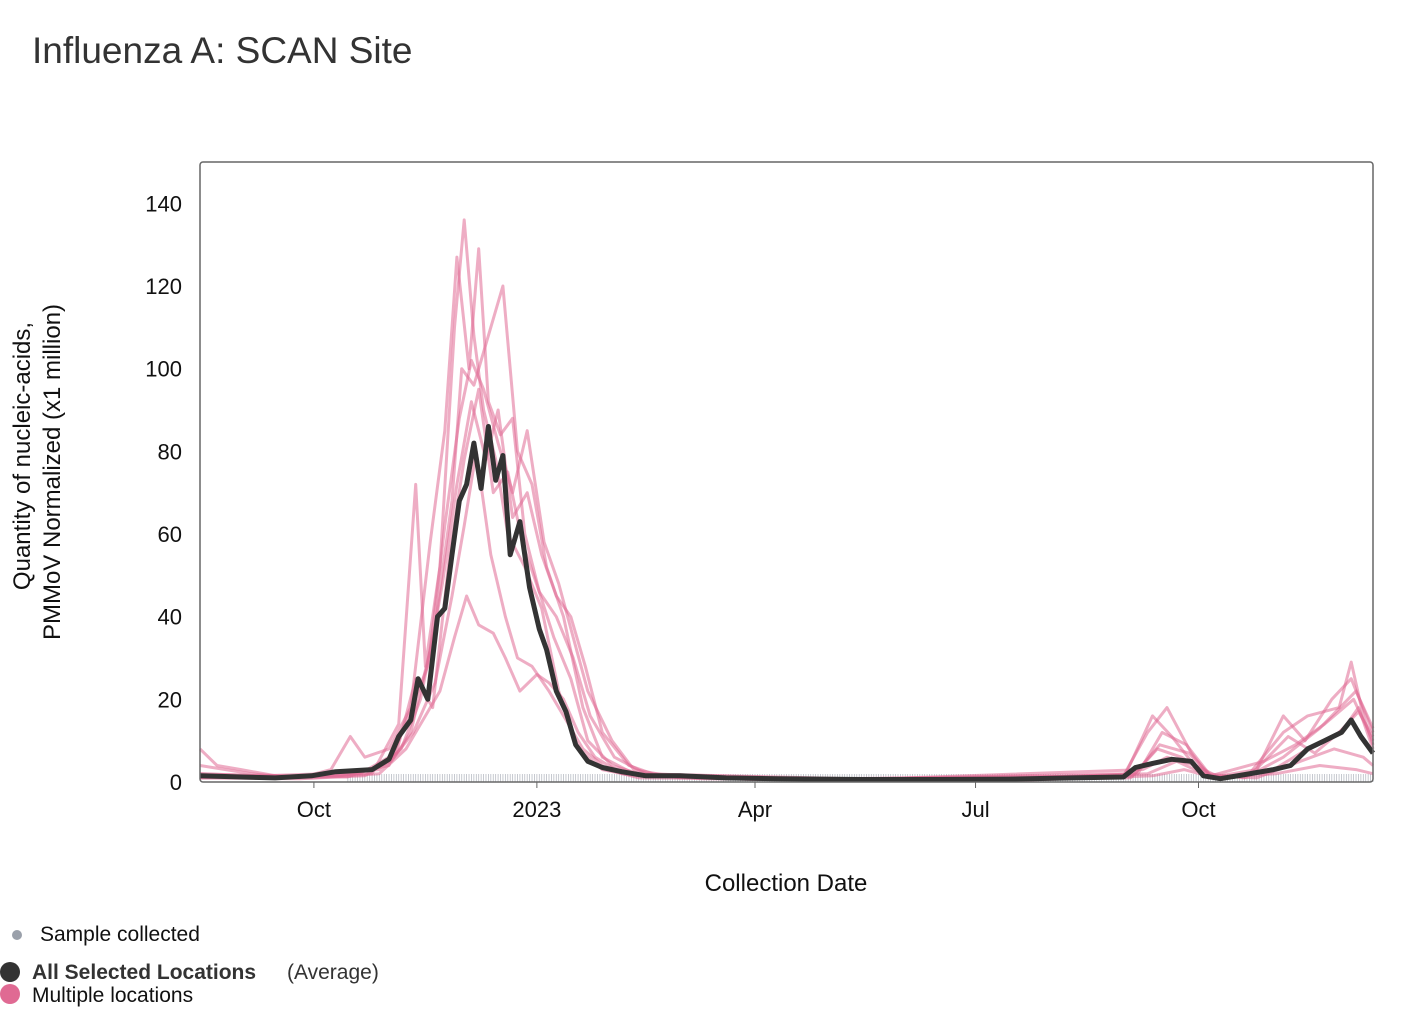 This screenshot has height=1022, width=1414. I want to click on x-axis-ticks: Oct 2023 Apr Jul Oct, so click(756, 802).